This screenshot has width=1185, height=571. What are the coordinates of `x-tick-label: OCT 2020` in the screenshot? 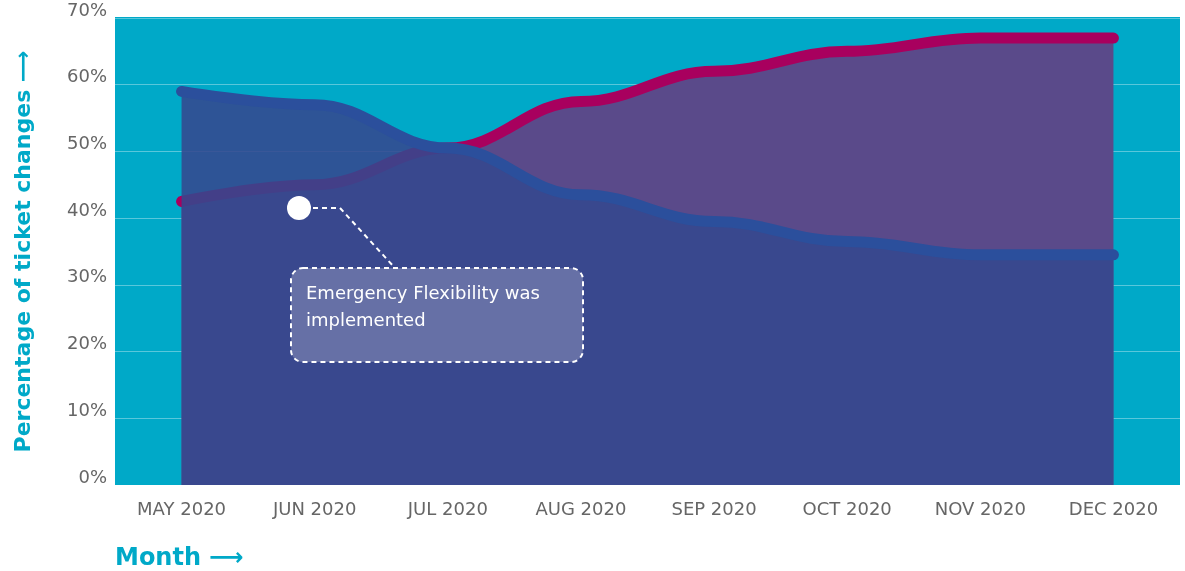 It's located at (847, 508).